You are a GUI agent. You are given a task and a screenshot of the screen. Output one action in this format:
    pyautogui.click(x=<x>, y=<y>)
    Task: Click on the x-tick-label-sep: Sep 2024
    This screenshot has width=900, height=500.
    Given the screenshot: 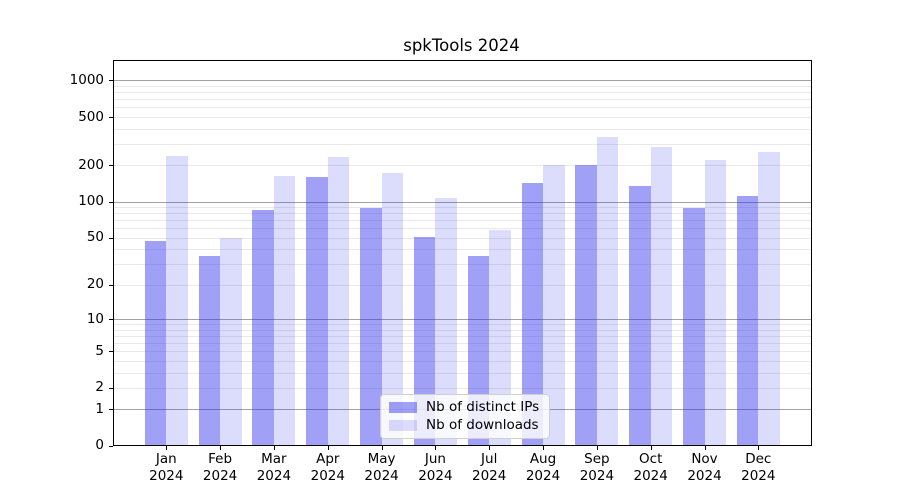 What is the action you would take?
    pyautogui.click(x=597, y=467)
    